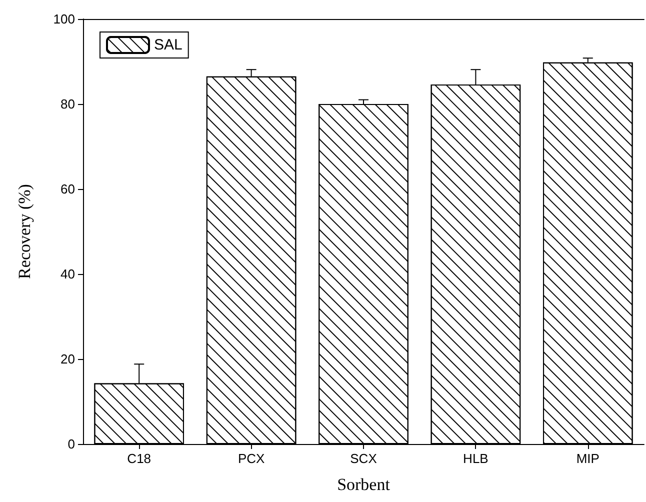 Image resolution: width=646 pixels, height=502 pixels. Describe the element at coordinates (67, 359) in the screenshot. I see `y-tick-label: 20` at that location.